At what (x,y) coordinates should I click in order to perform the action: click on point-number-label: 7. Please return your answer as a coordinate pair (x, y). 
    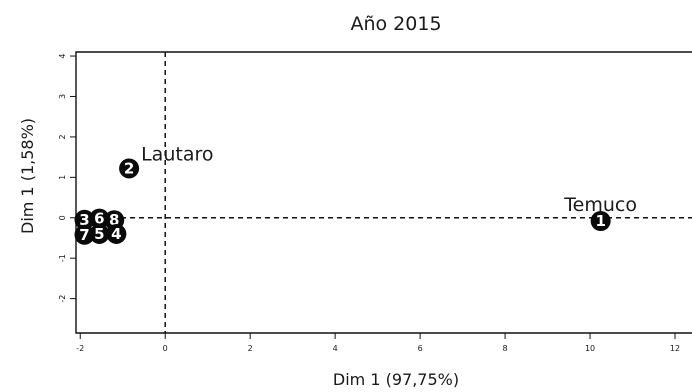
    Looking at the image, I should click on (84, 235).